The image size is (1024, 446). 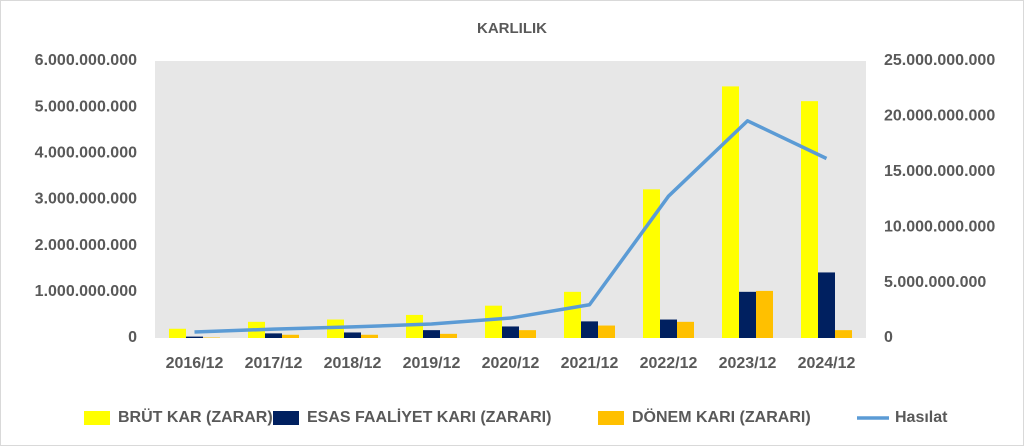 I want to click on y2-tick-label: 20.000.000.000, so click(x=939, y=116).